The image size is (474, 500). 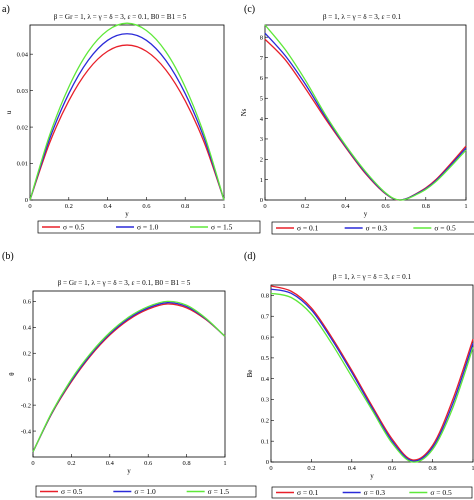 I want to click on y-tick-label: 4, so click(x=262, y=119).